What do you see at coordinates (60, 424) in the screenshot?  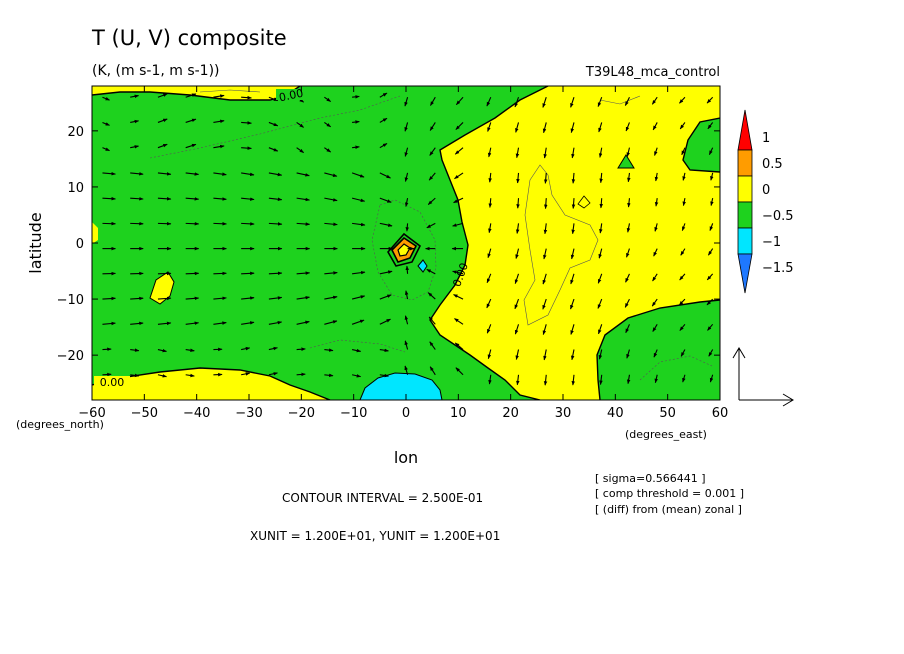 I see `y-unit-label: (degrees_north)` at bounding box center [60, 424].